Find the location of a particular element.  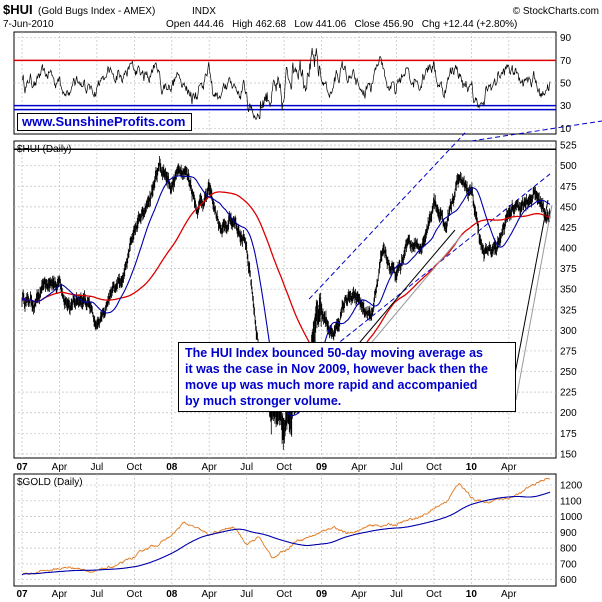

gold-y-tick-label: 700 is located at coordinates (568, 564).